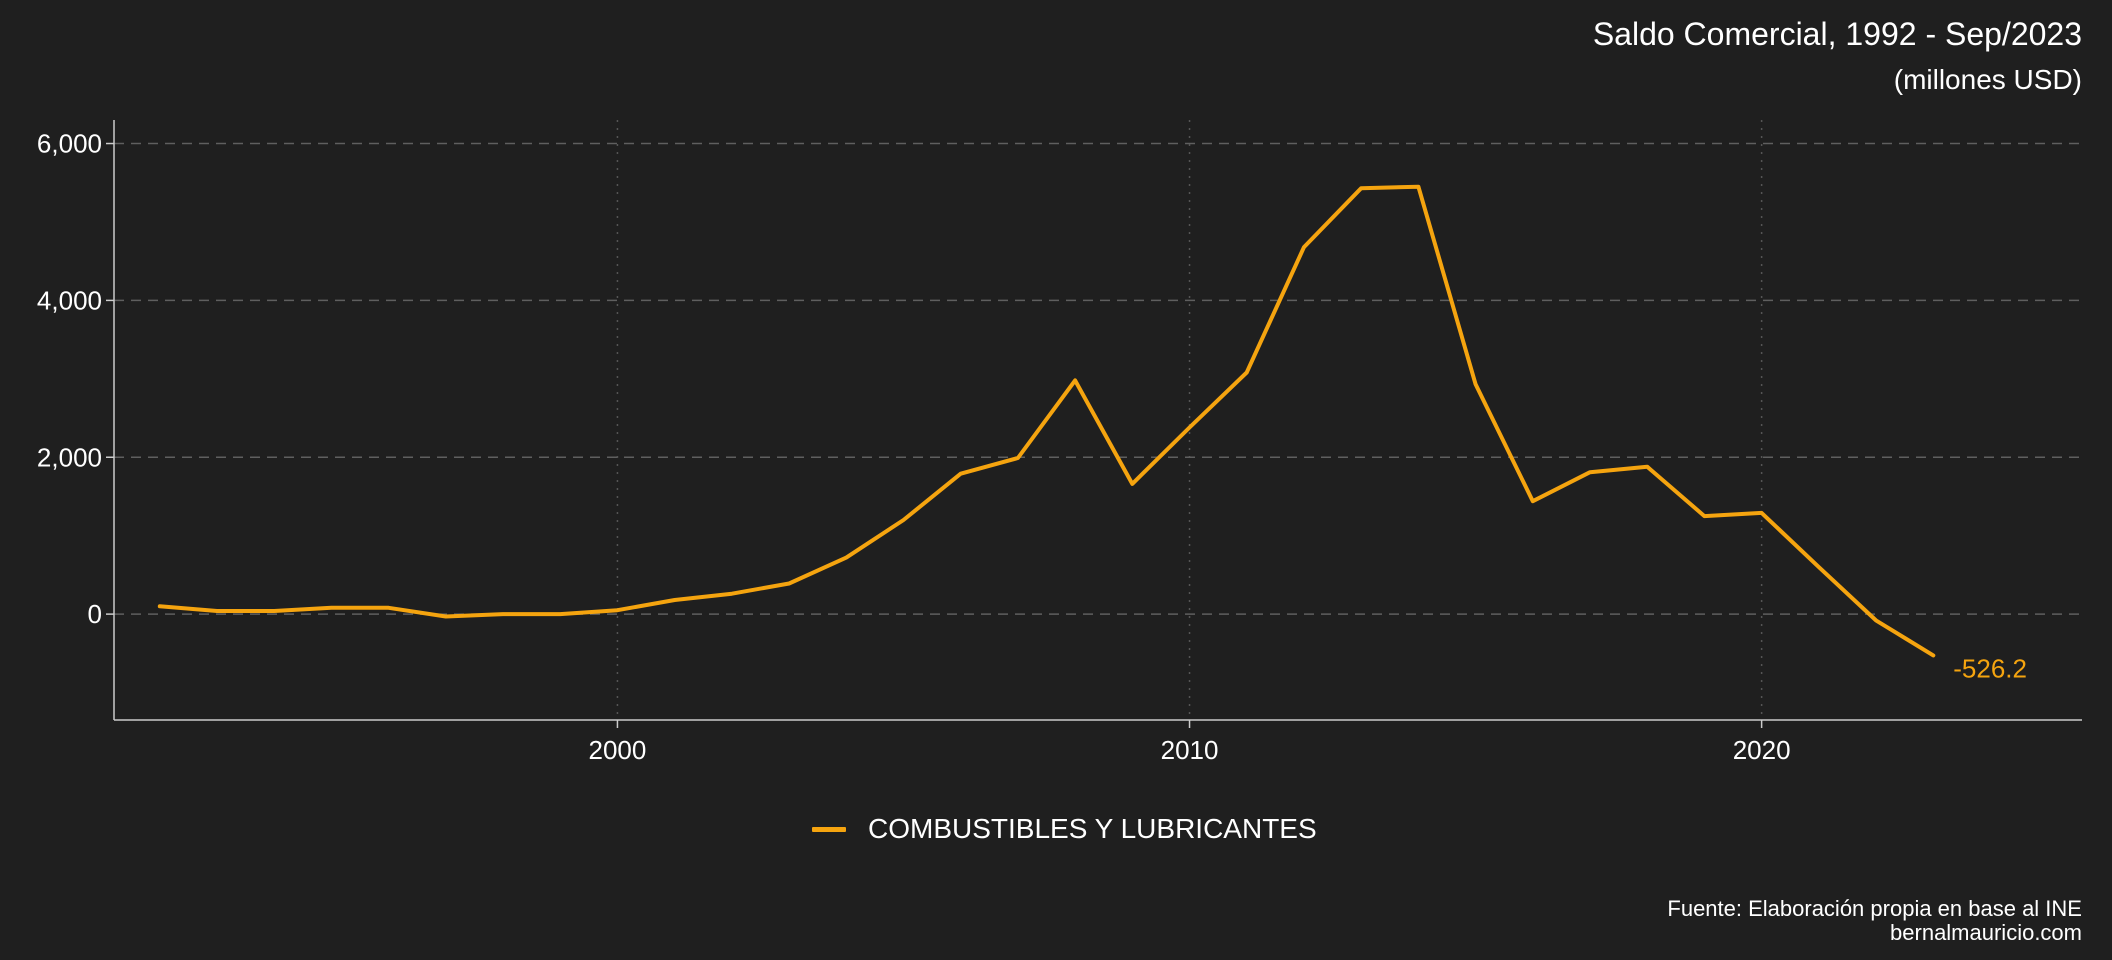 This screenshot has height=960, width=2112. Describe the element at coordinates (829, 829) in the screenshot. I see `legend-swatch` at that location.